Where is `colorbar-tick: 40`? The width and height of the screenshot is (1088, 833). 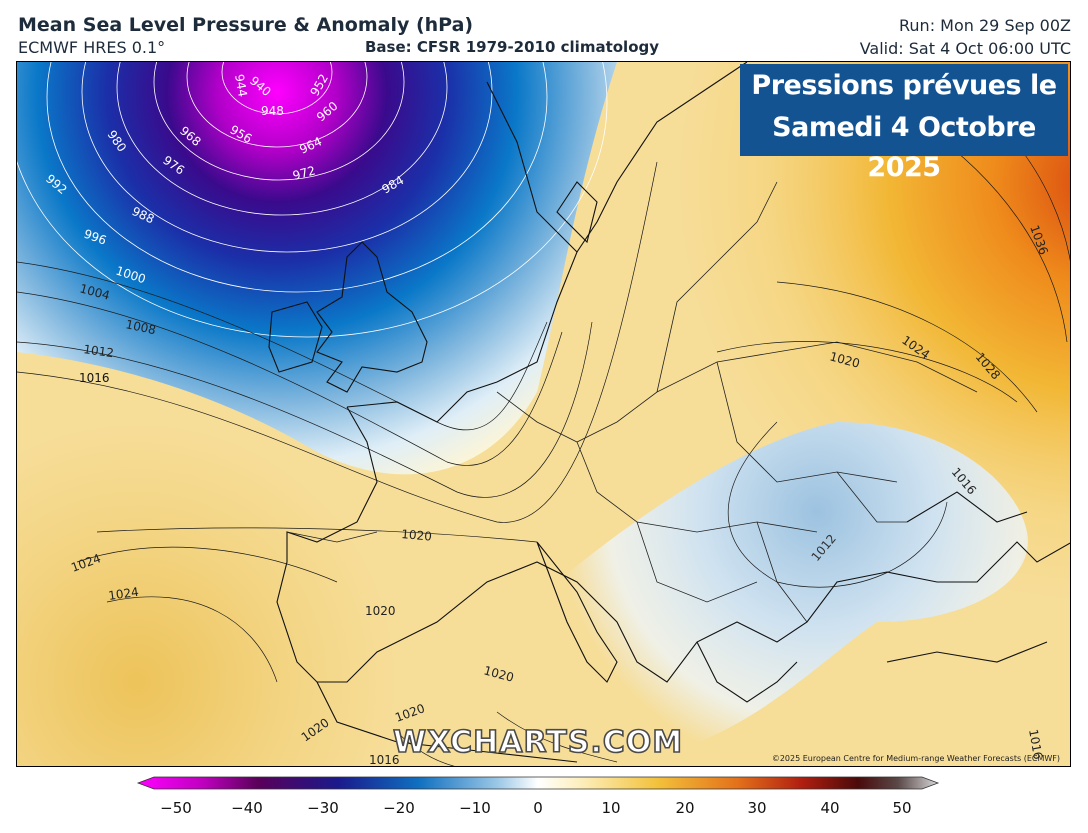
colorbar-tick: 40 is located at coordinates (830, 808).